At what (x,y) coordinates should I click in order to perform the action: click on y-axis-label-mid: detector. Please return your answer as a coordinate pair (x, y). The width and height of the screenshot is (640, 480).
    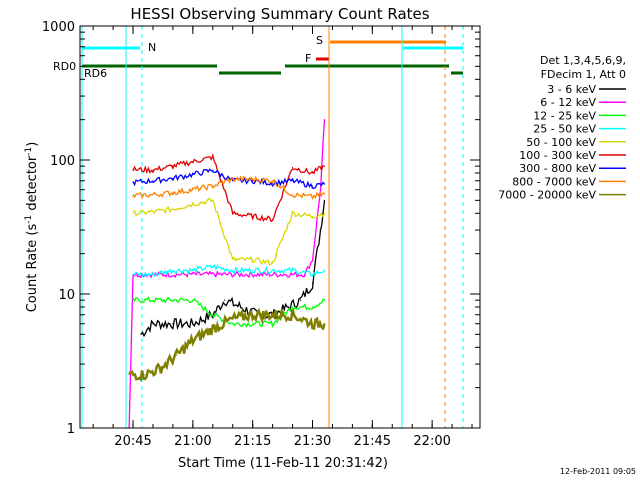
    Looking at the image, I should click on (32, 185).